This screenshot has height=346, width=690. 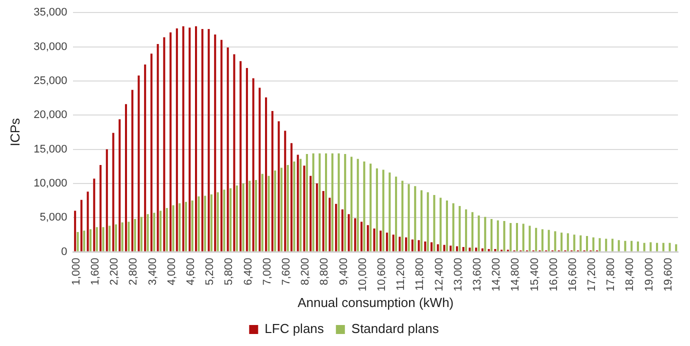 I want to click on x-tick-label: 7,000, so click(x=267, y=272).